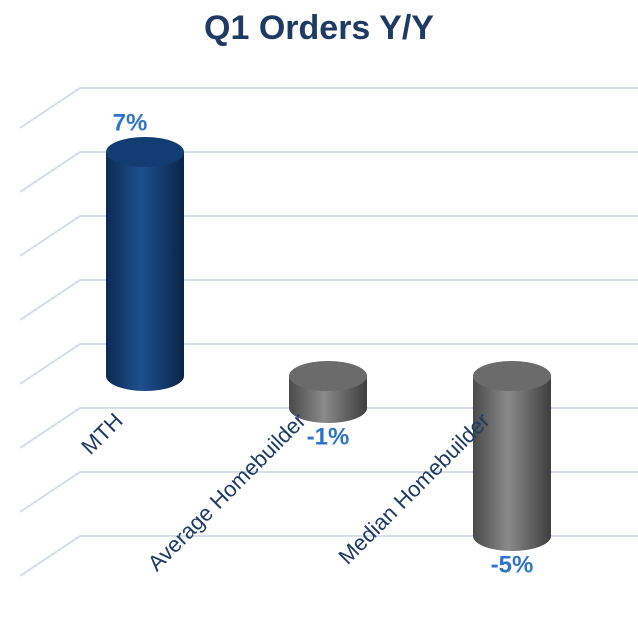 Image resolution: width=638 pixels, height=624 pixels. I want to click on chart-title: Q1 Orders Y/Y, so click(319, 28).